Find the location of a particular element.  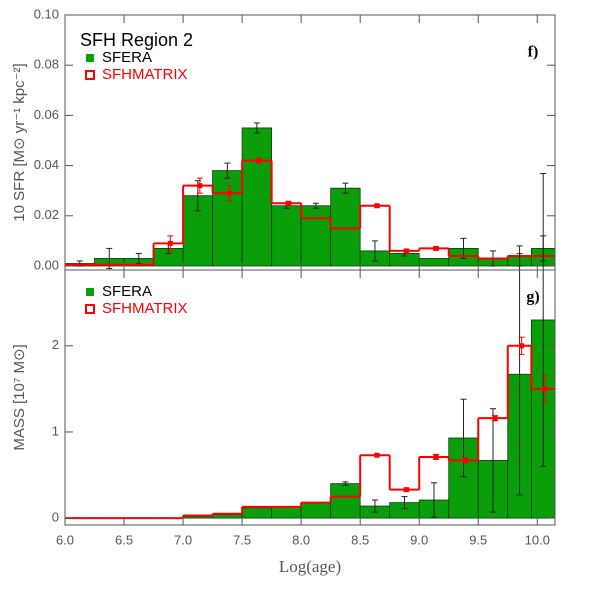

panel-title: SFH Region 2 is located at coordinates (136, 40).